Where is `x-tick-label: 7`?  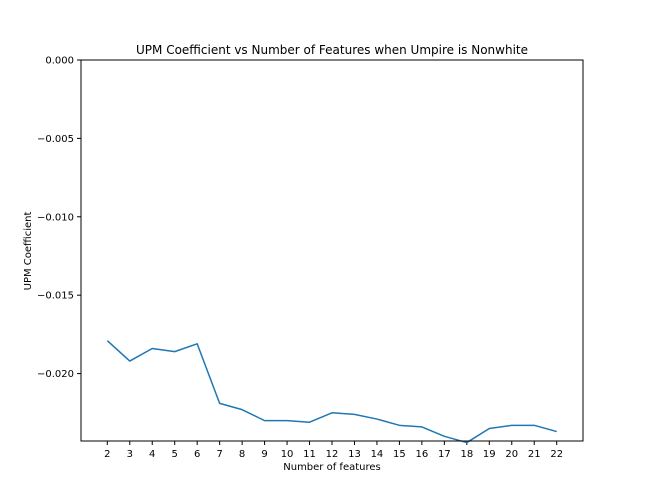
x-tick-label: 7 is located at coordinates (219, 454).